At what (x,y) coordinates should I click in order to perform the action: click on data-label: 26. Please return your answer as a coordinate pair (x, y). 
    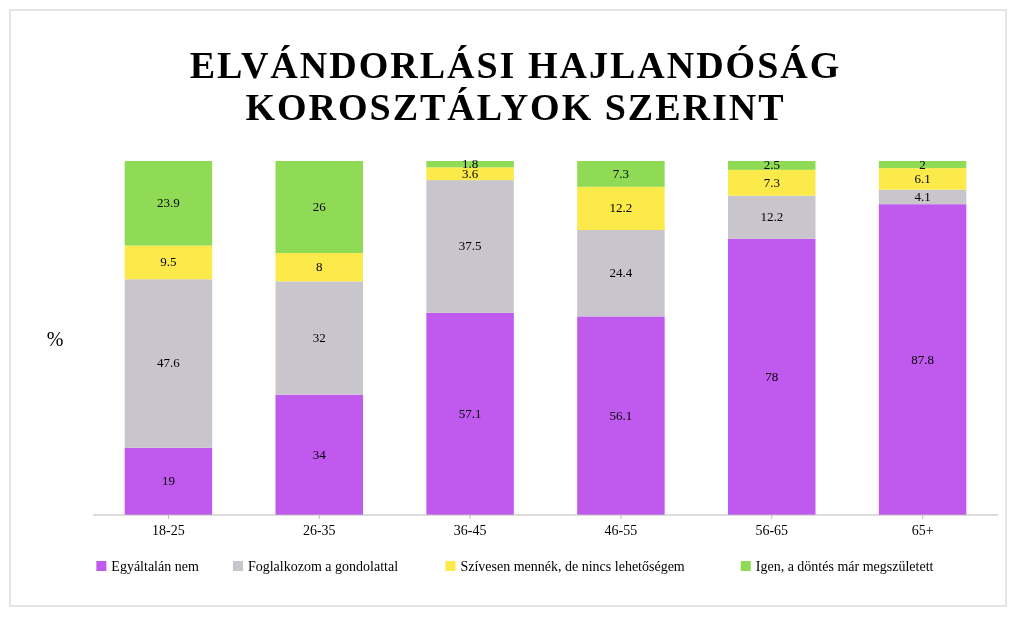
    Looking at the image, I should click on (319, 207).